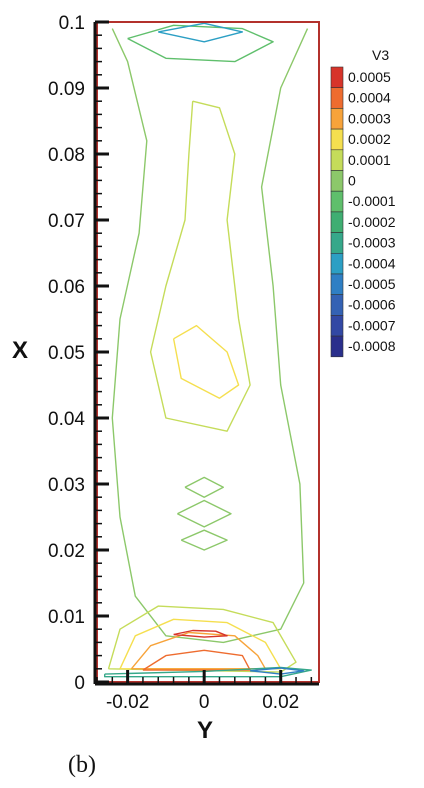 Image resolution: width=424 pixels, height=788 pixels. What do you see at coordinates (204, 702) in the screenshot?
I see `x-tick-label-1: 0` at bounding box center [204, 702].